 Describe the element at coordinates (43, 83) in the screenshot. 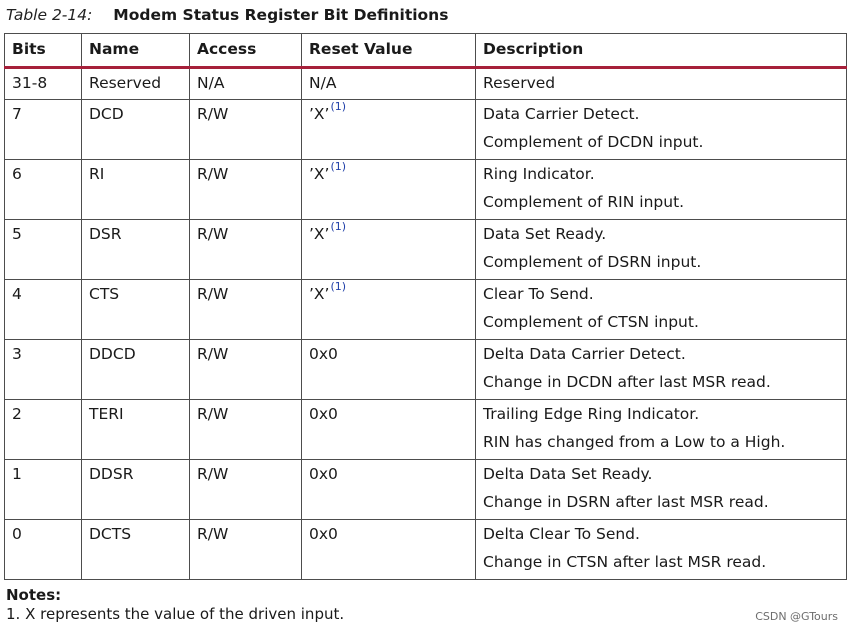

I see `bits-cell: 31-8` at that location.